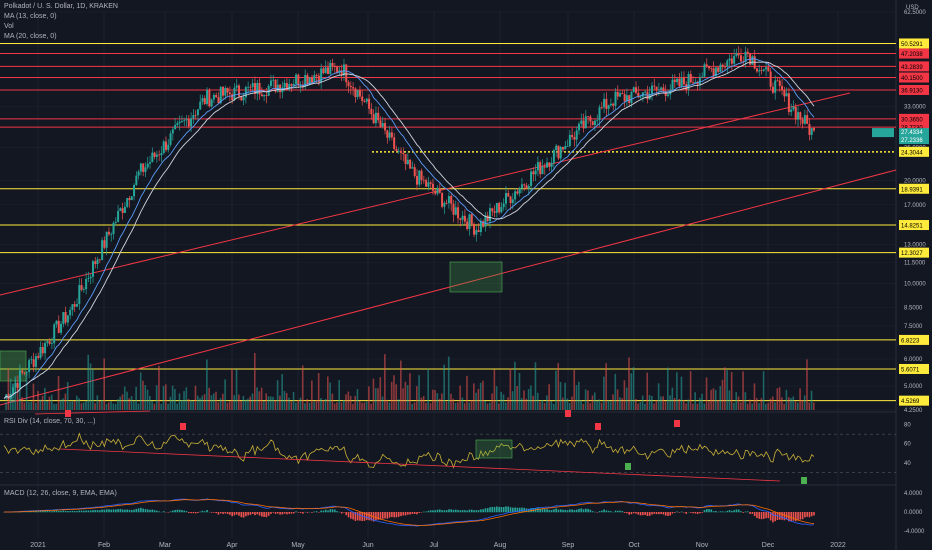 The image size is (932, 550). I want to click on divergence-marker, so click(598, 426).